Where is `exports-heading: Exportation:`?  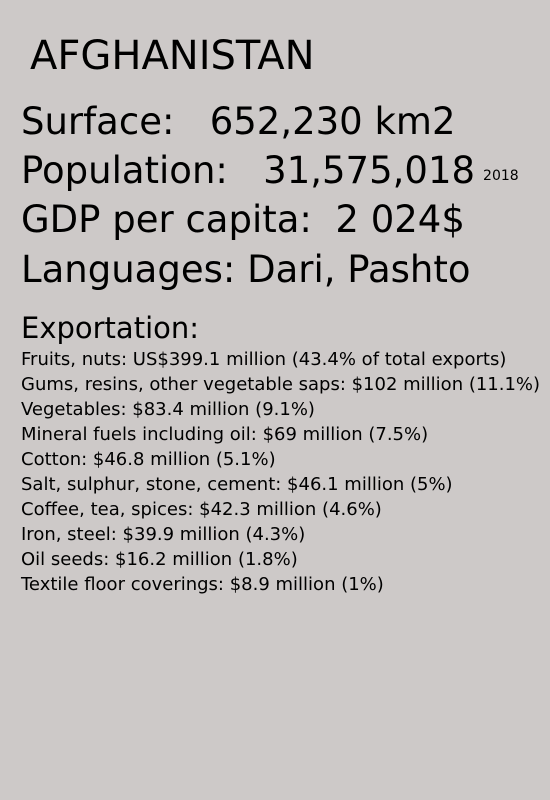
exports-heading: Exportation: is located at coordinates (110, 328).